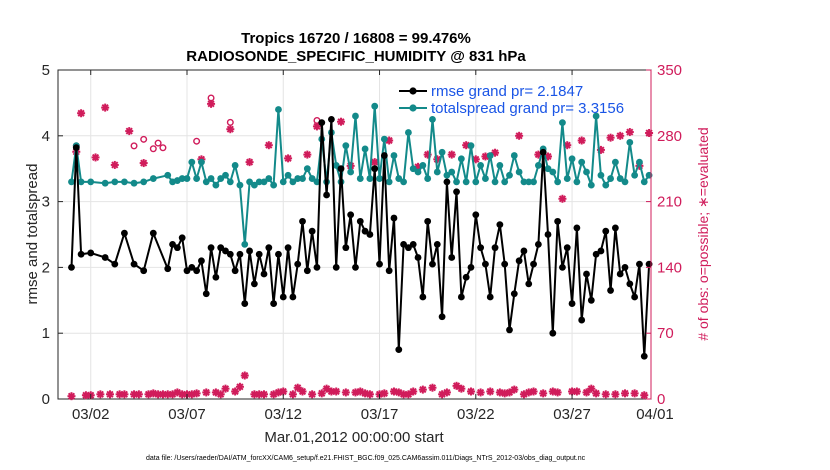 The height and width of the screenshot is (470, 830). Describe the element at coordinates (669, 267) in the screenshot. I see `y-tick-label-right: 140` at that location.